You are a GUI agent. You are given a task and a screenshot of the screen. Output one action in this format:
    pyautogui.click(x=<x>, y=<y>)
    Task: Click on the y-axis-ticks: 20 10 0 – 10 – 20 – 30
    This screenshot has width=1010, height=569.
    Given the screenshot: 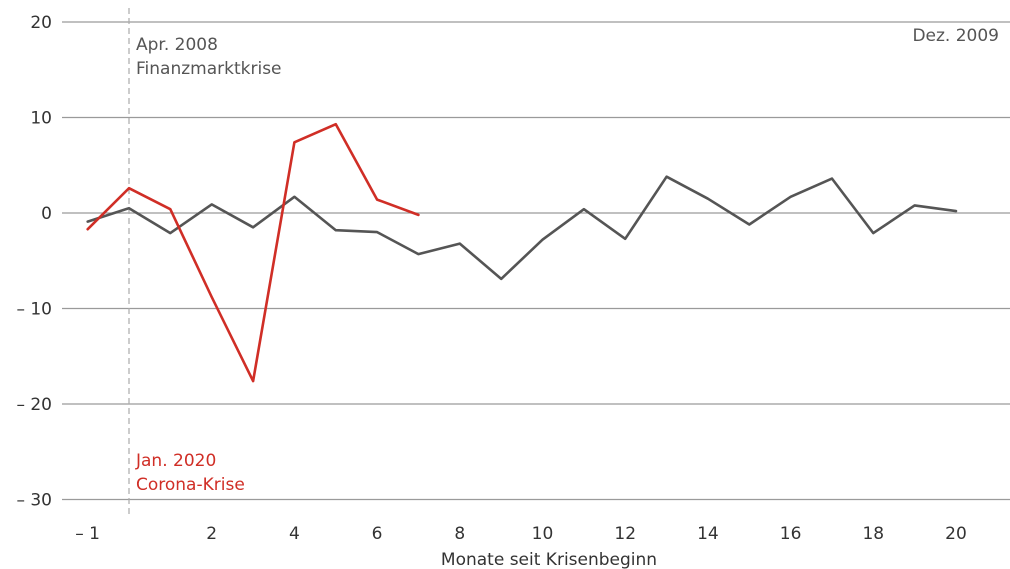 What is the action you would take?
    pyautogui.click(x=34, y=262)
    